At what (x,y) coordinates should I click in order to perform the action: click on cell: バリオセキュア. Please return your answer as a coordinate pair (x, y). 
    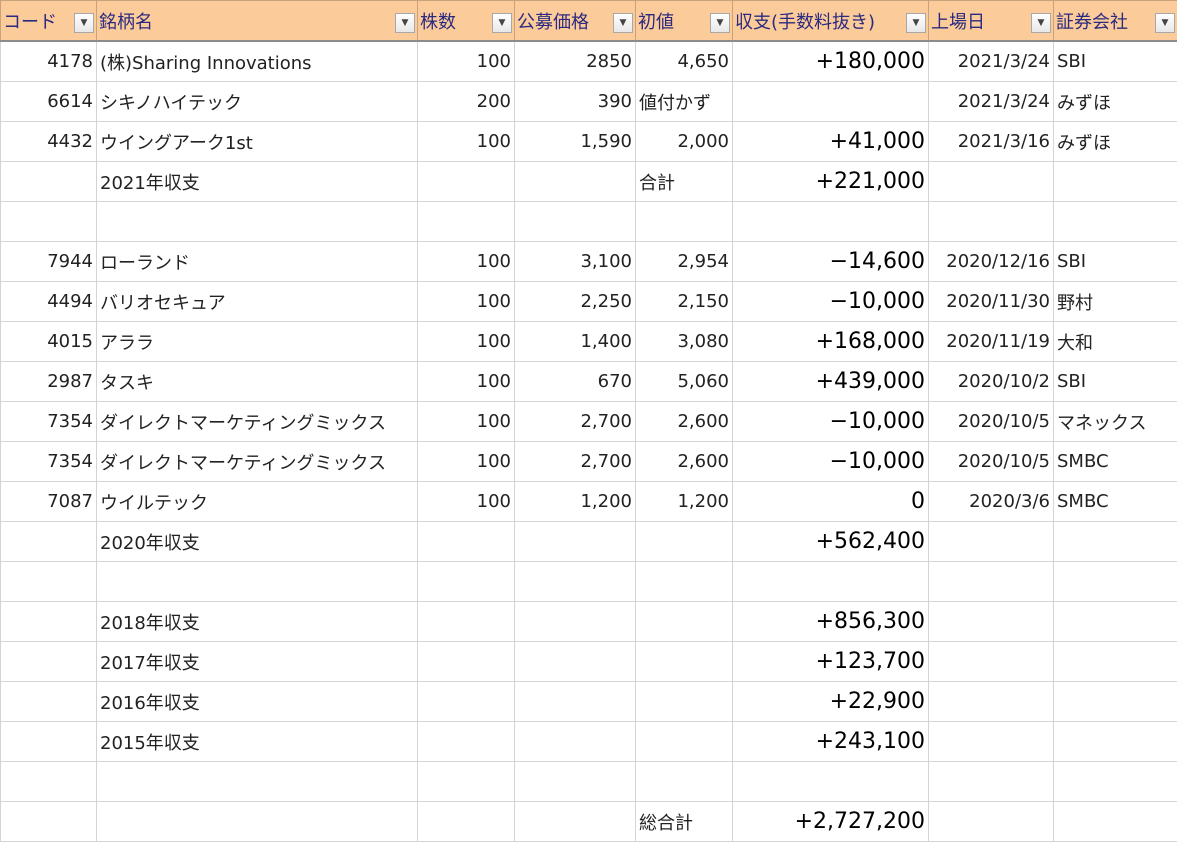
    Looking at the image, I should click on (257, 302).